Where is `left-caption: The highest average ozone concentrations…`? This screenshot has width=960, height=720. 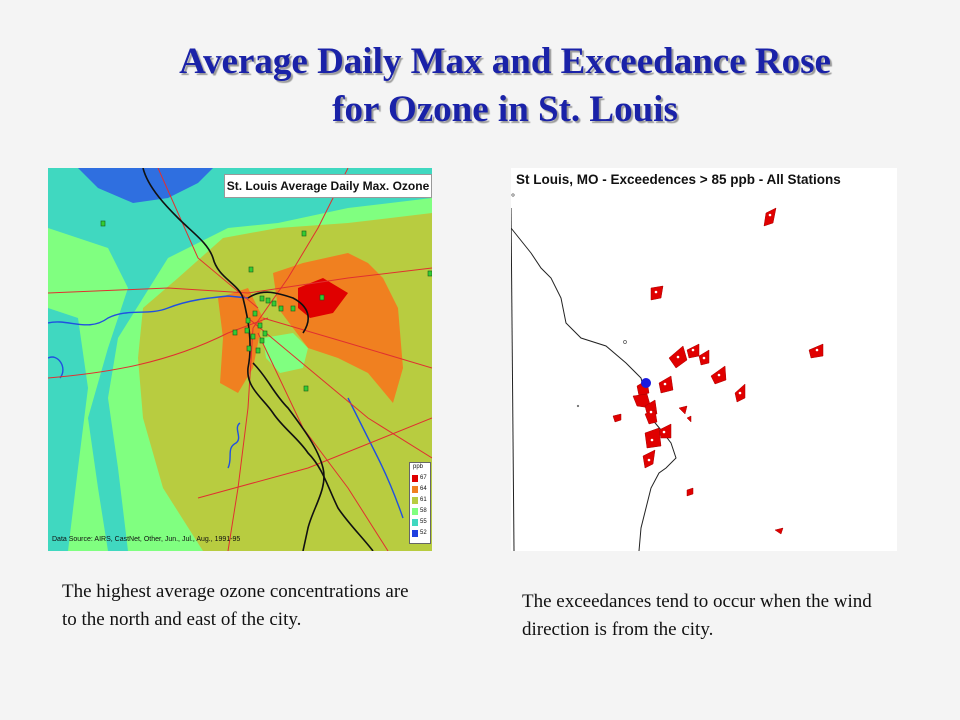 left-caption: The highest average ozone concentrations… is located at coordinates (235, 605).